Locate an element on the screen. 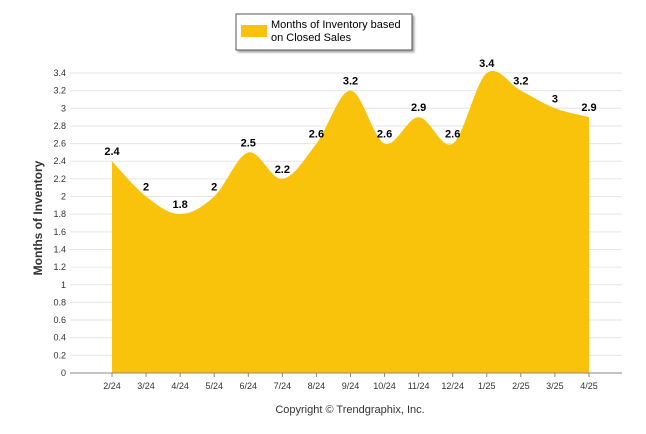 This screenshot has width=646, height=434. x-tick-label: 8/24 is located at coordinates (317, 386).